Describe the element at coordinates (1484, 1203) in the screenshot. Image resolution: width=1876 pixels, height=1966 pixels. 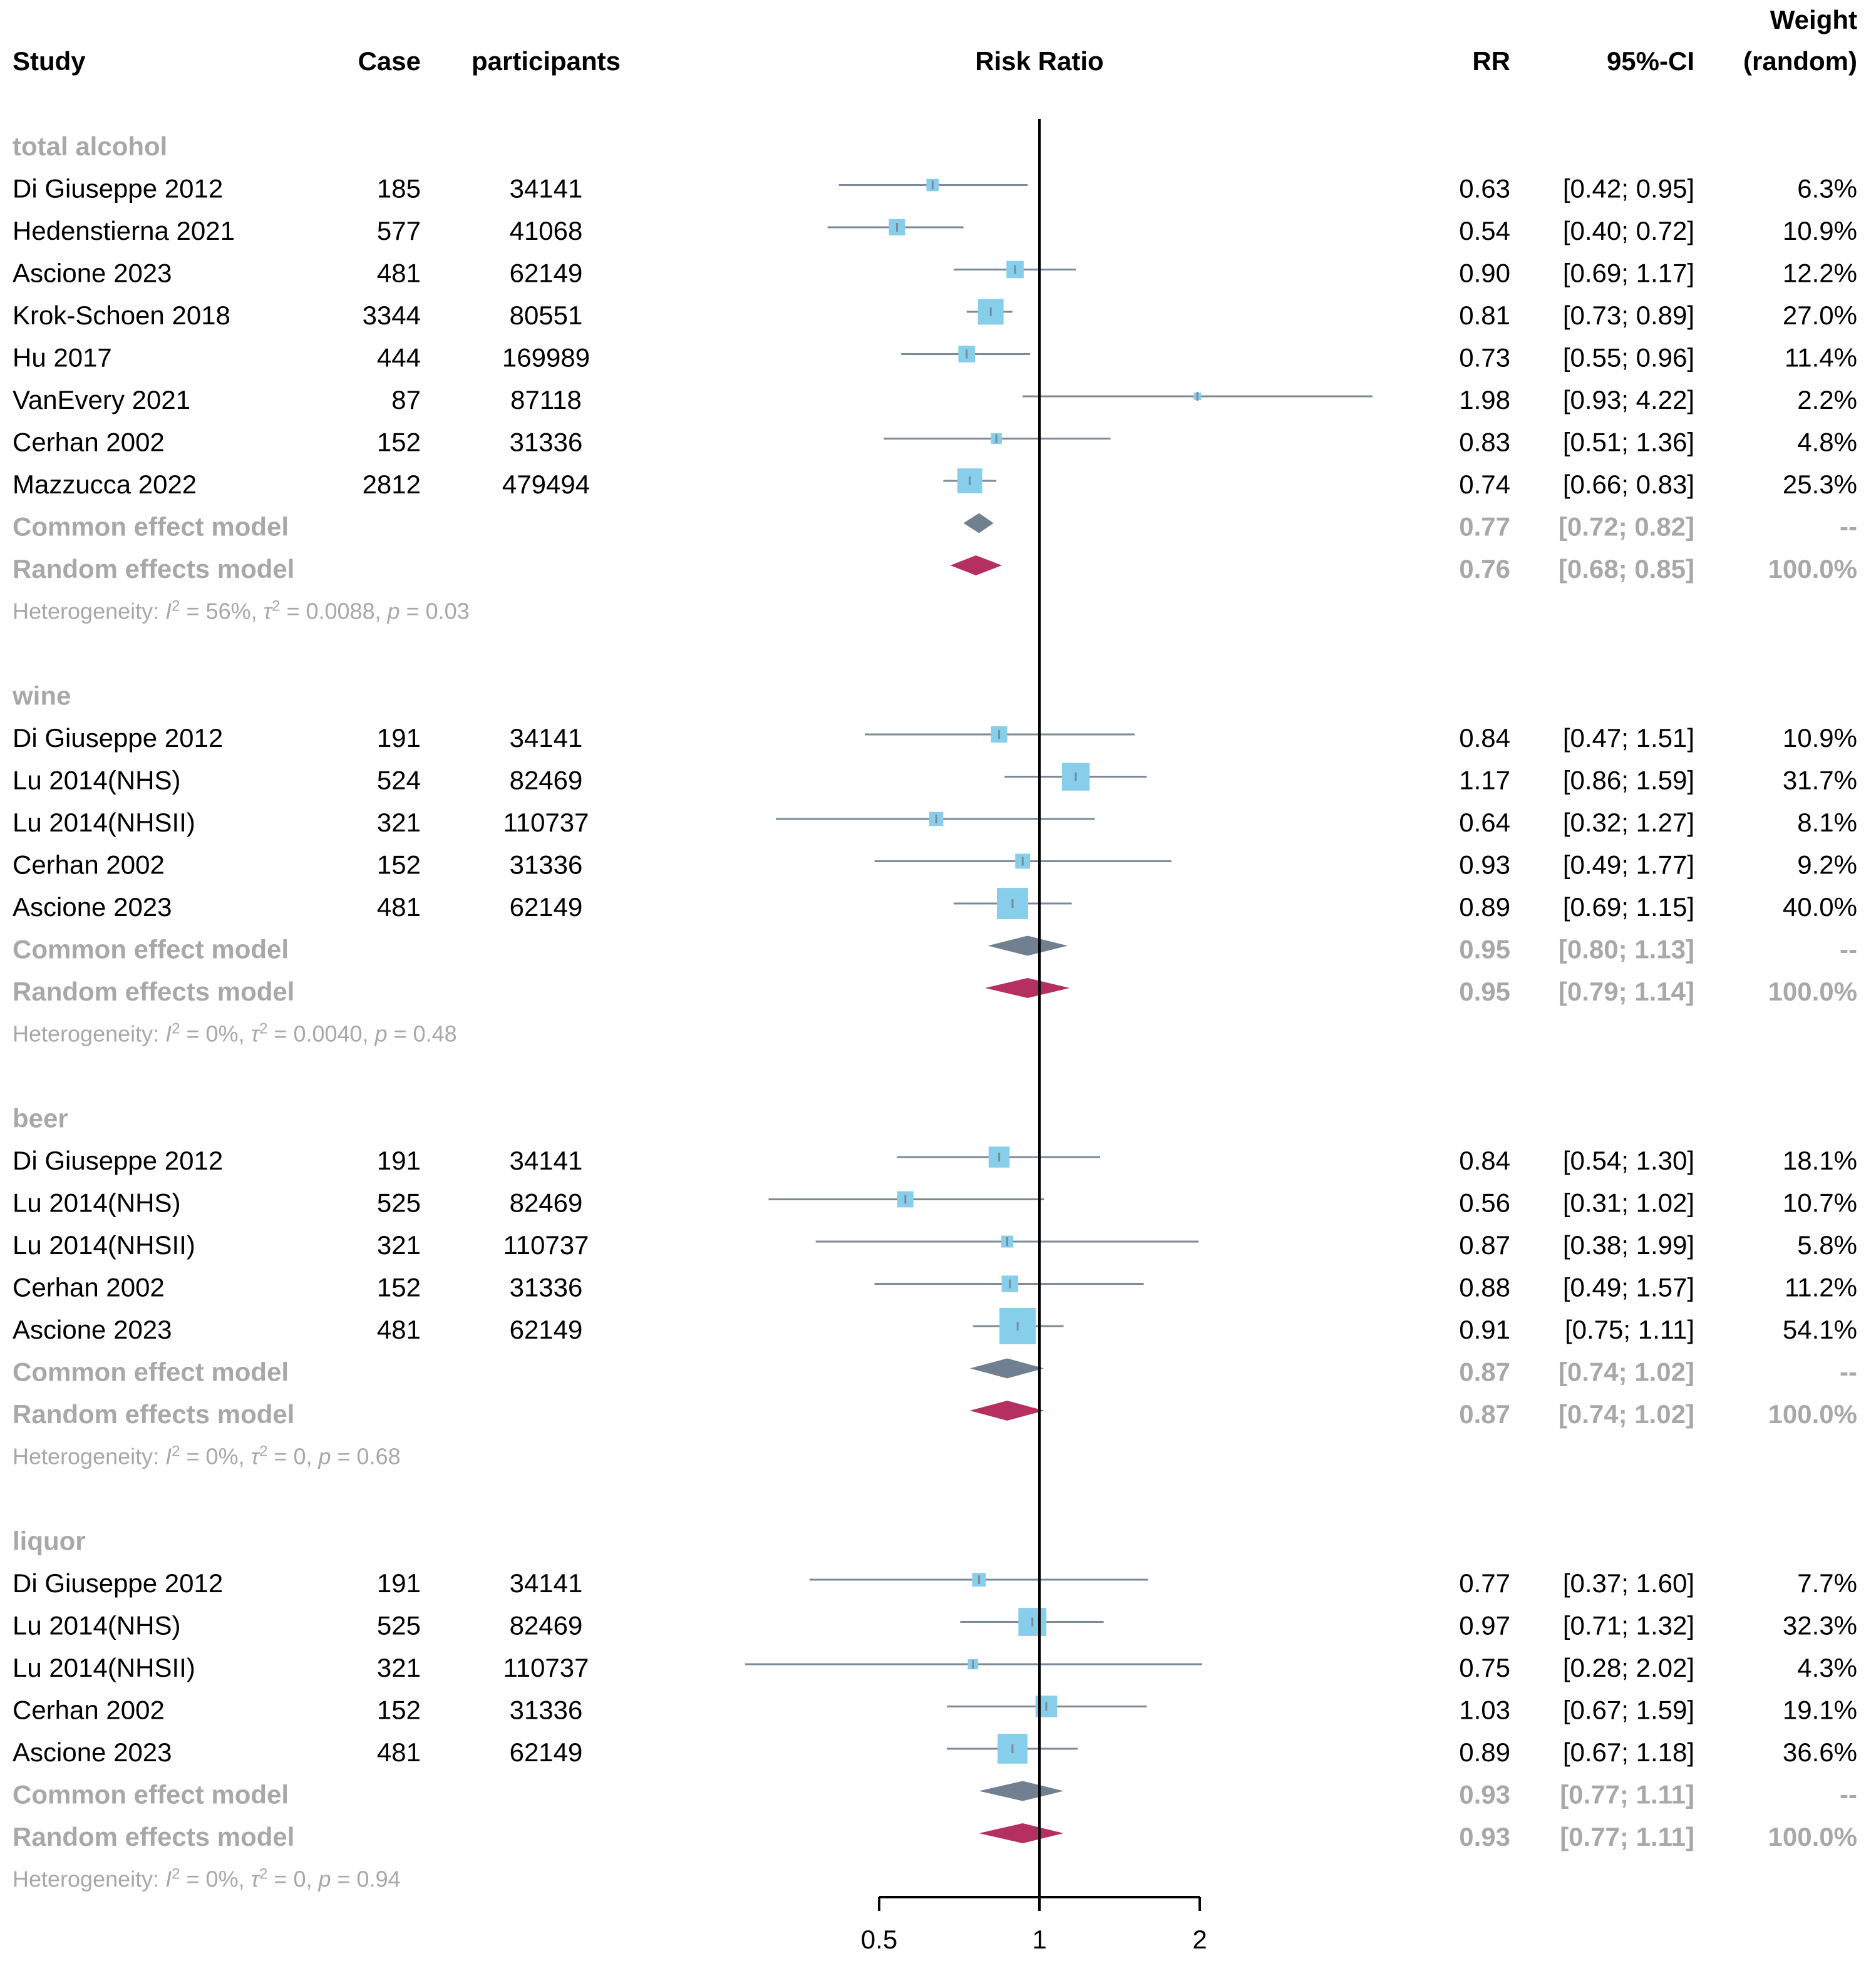
I see `study-rr: 0.56` at that location.